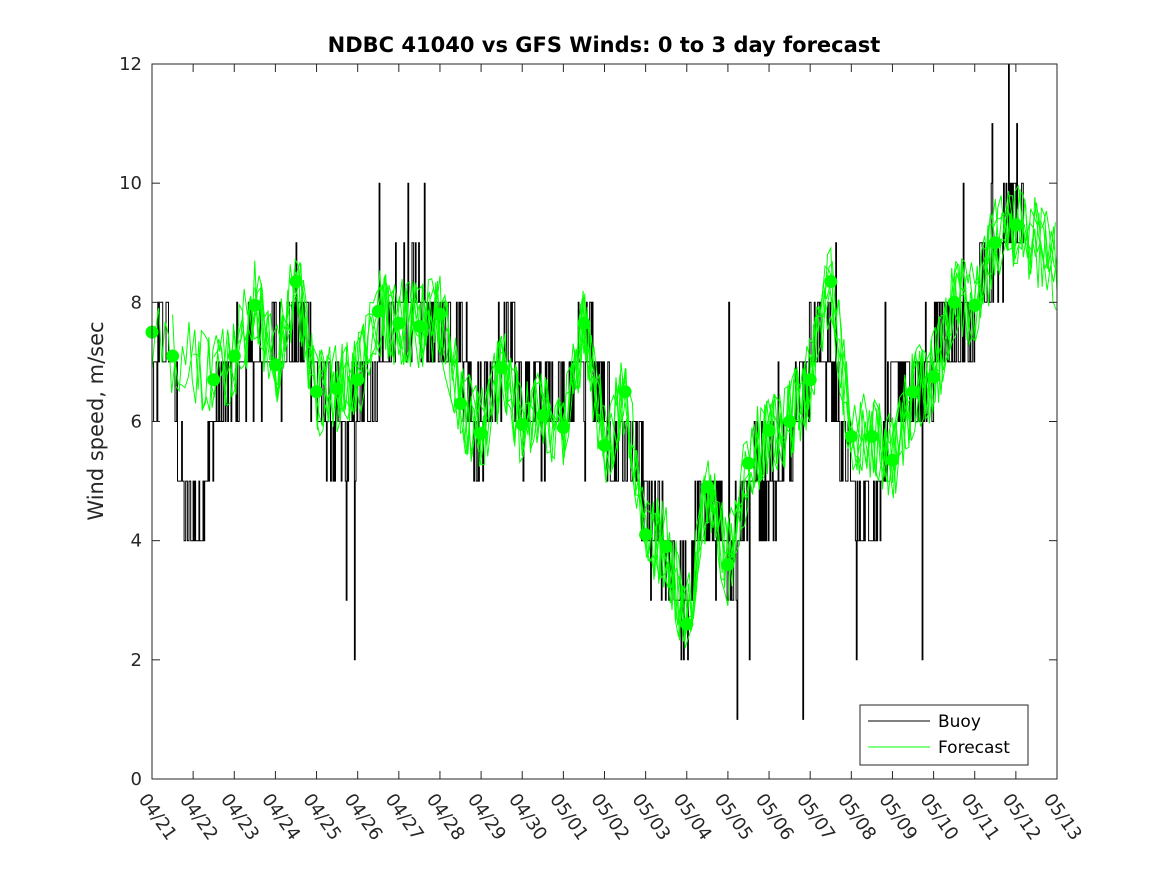 The width and height of the screenshot is (1167, 875). I want to click on legend: Buoy Forecast, so click(944, 735).